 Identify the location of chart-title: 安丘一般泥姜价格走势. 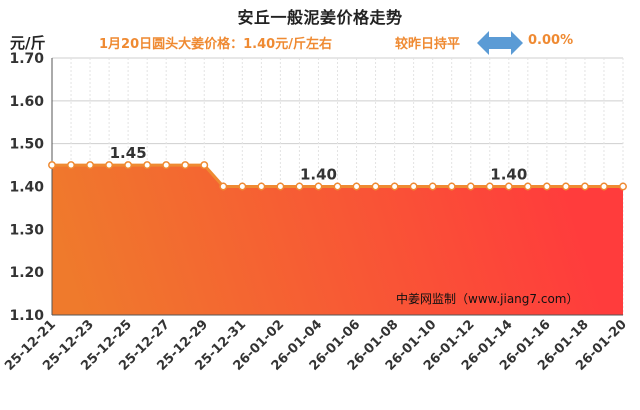
(320, 17).